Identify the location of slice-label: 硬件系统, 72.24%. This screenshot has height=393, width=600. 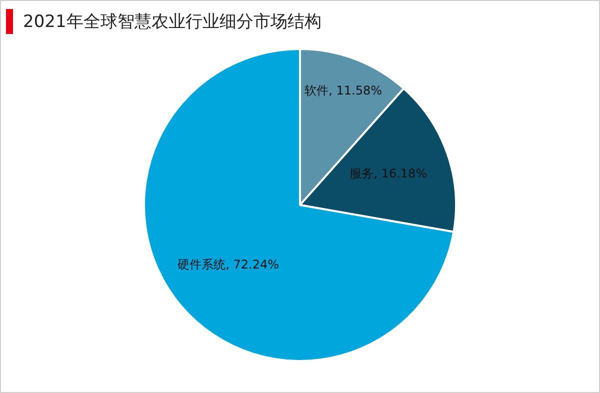
(229, 264).